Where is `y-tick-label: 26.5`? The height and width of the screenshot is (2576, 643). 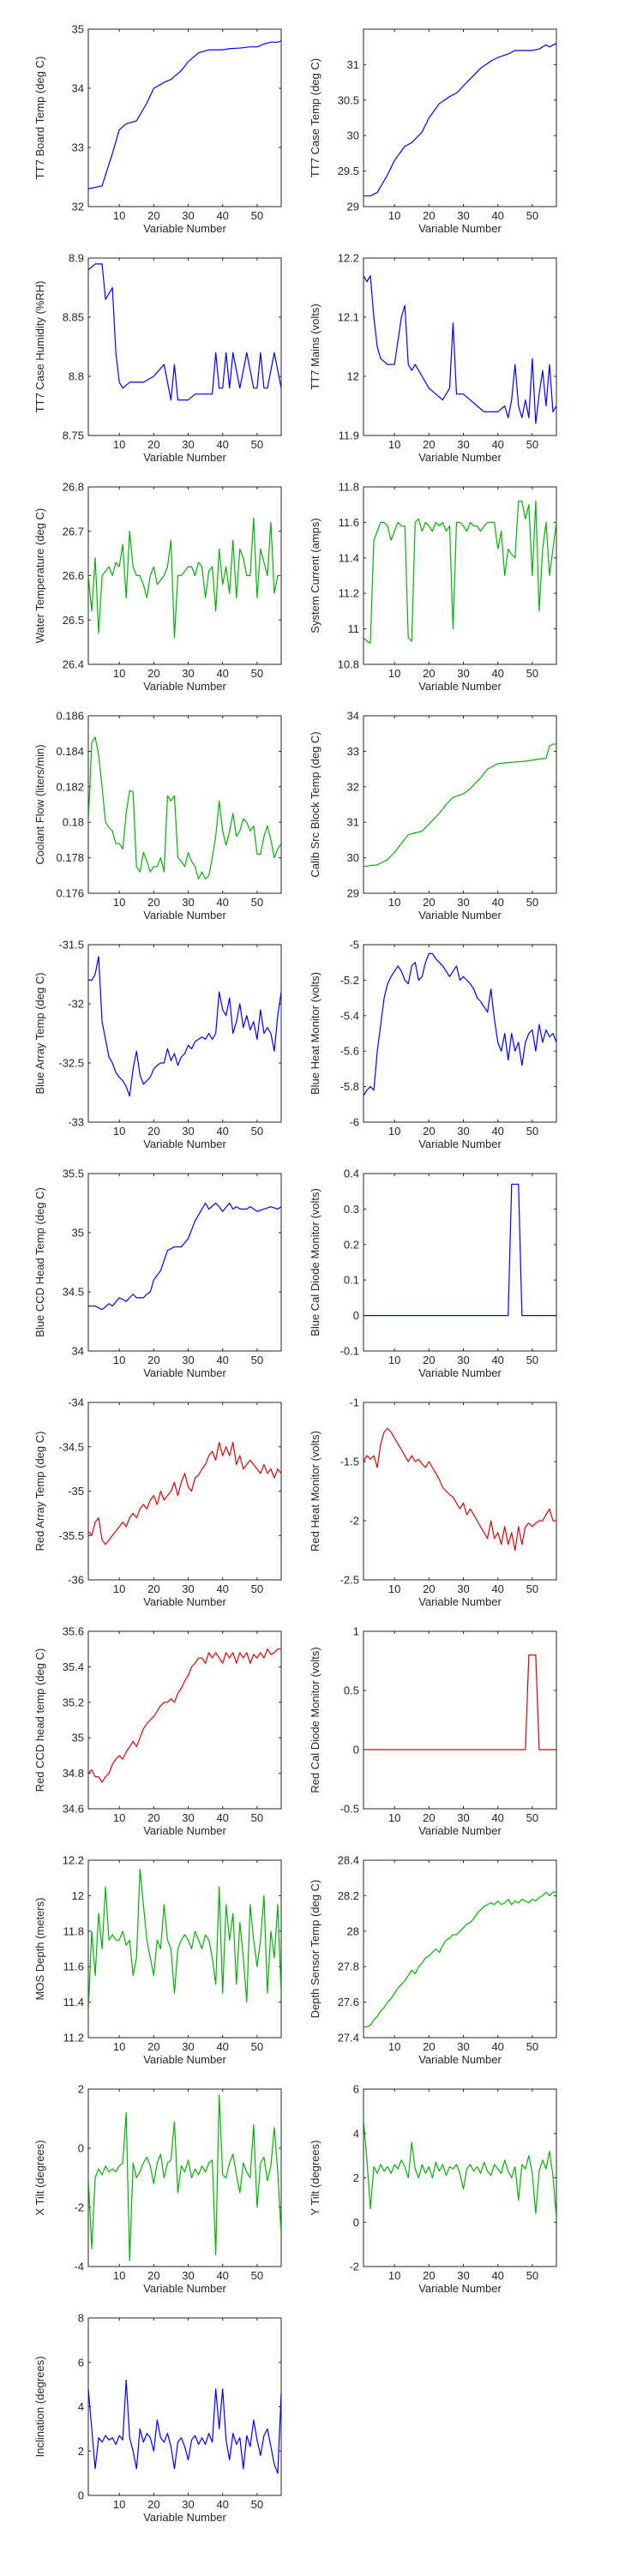
y-tick-label: 26.5 is located at coordinates (73, 620).